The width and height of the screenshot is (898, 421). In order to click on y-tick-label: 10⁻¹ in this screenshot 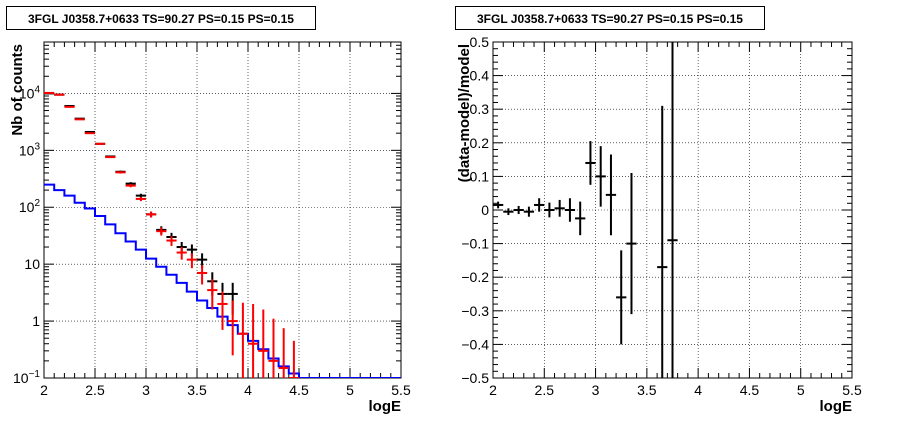, I will do `click(26, 377)`.